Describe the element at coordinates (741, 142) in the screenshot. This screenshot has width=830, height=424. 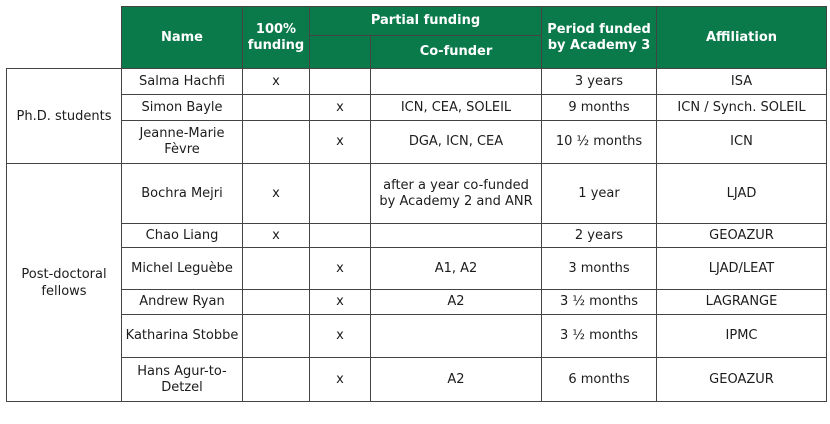
I see `cell-affiliation: ICN` at that location.